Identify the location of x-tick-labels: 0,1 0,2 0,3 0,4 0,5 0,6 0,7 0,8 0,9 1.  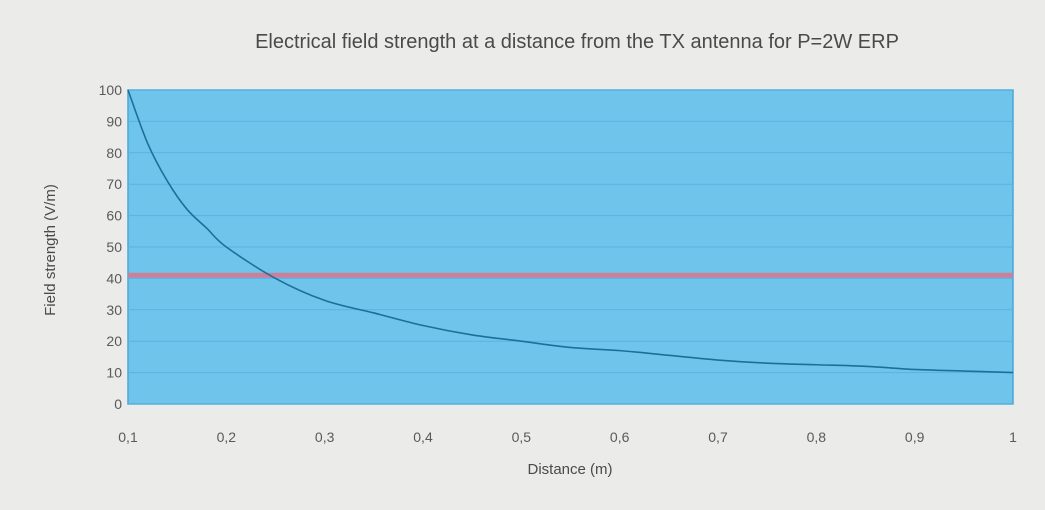
(567, 437).